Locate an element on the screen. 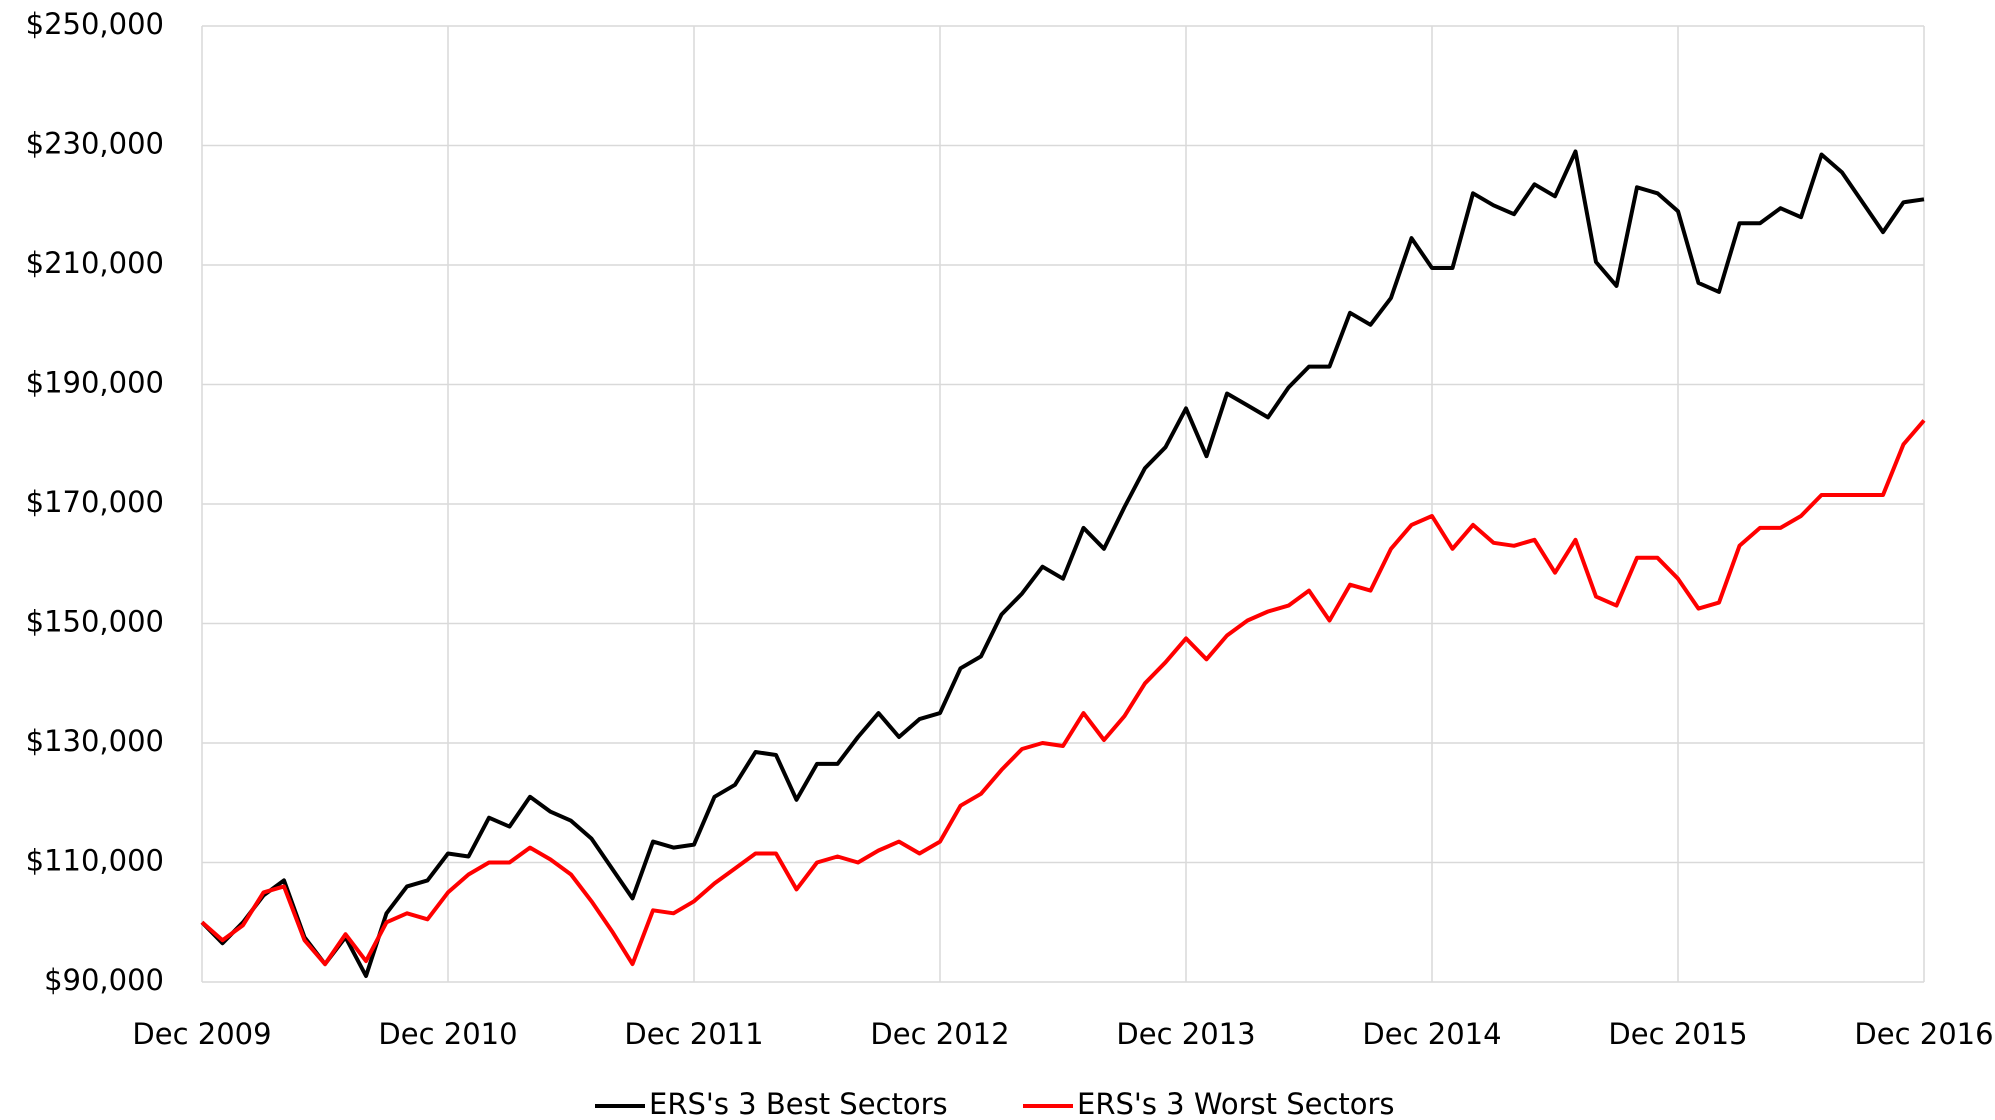 Image resolution: width=1995 pixels, height=1120 pixels. legend-label: ERS's 3 Best Sectors is located at coordinates (798, 1103).